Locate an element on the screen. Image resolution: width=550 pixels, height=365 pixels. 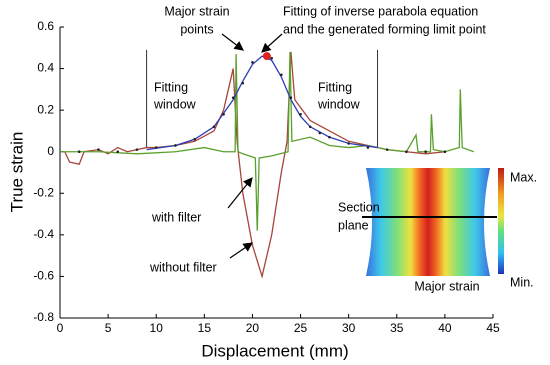
max-label: Max. is located at coordinates (523, 177).